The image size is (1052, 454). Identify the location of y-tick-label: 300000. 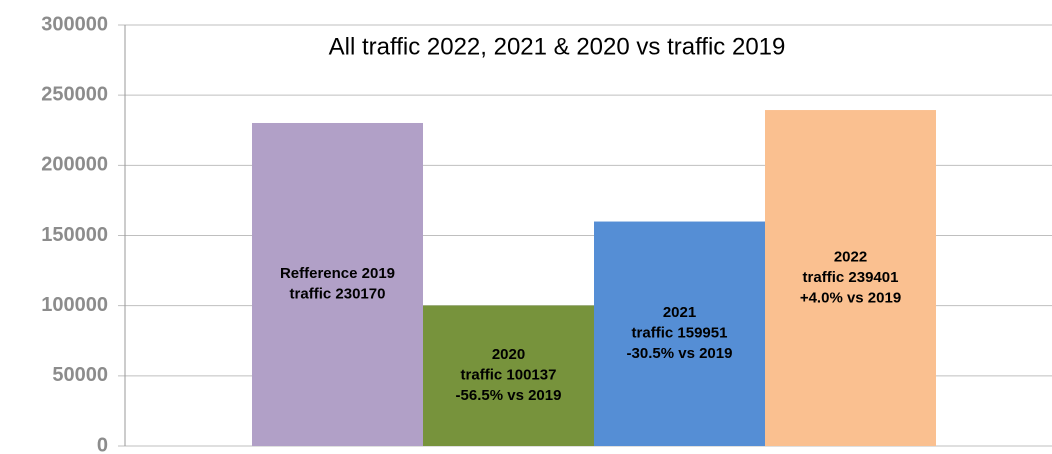
(74, 24).